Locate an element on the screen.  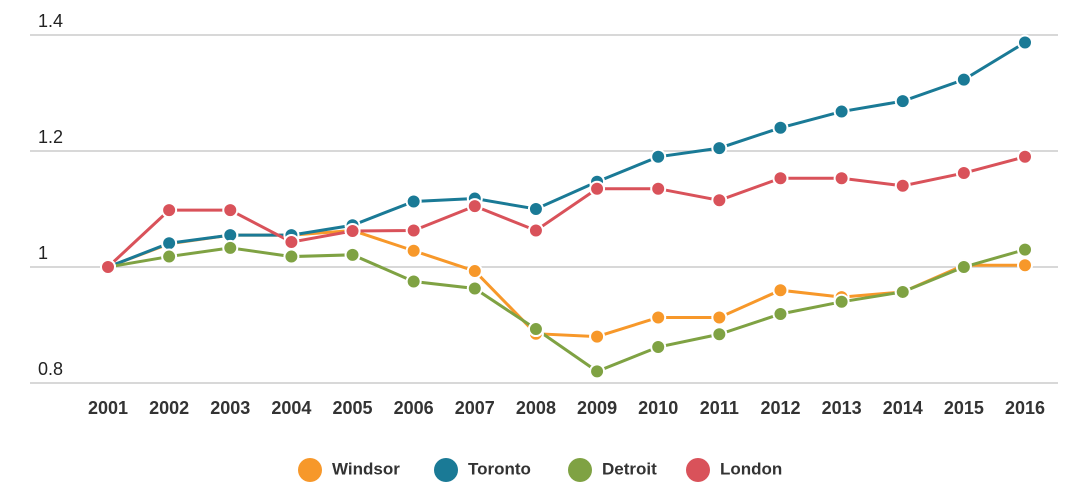
x-tick-label: 2007 is located at coordinates (475, 408).